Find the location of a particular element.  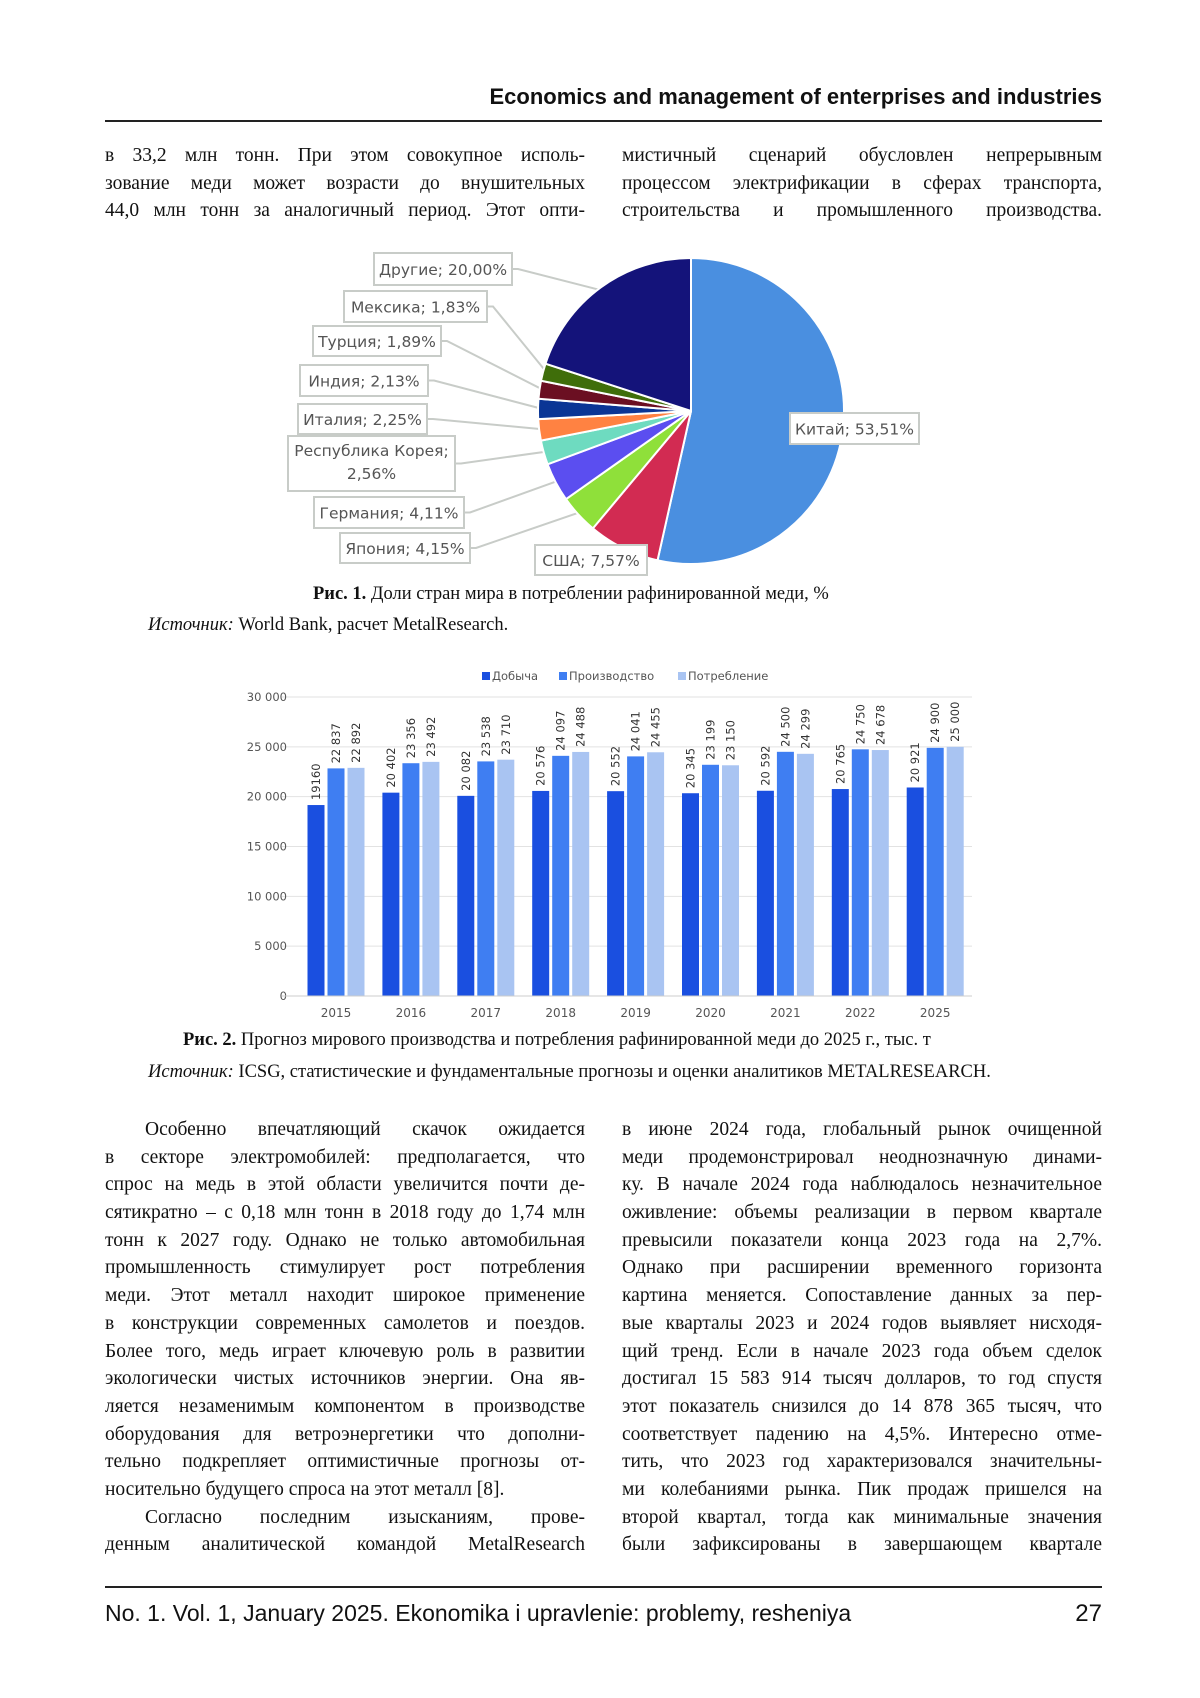

footer-rule is located at coordinates (603, 1587).